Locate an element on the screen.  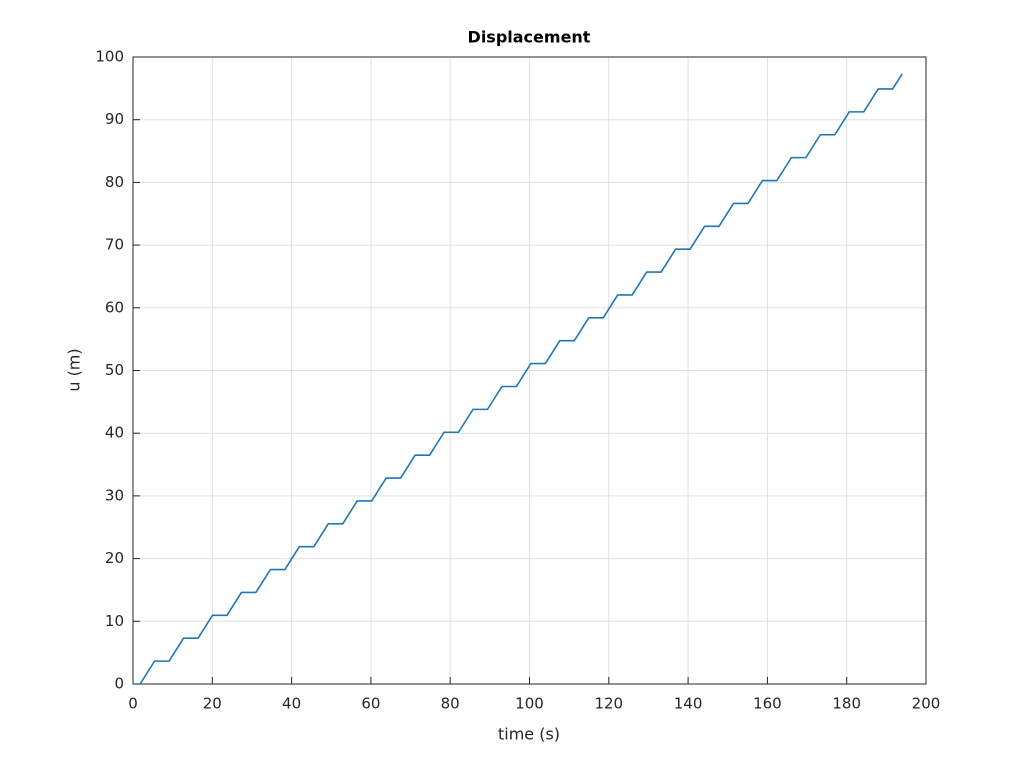
x-tick-label: 120 is located at coordinates (608, 704).